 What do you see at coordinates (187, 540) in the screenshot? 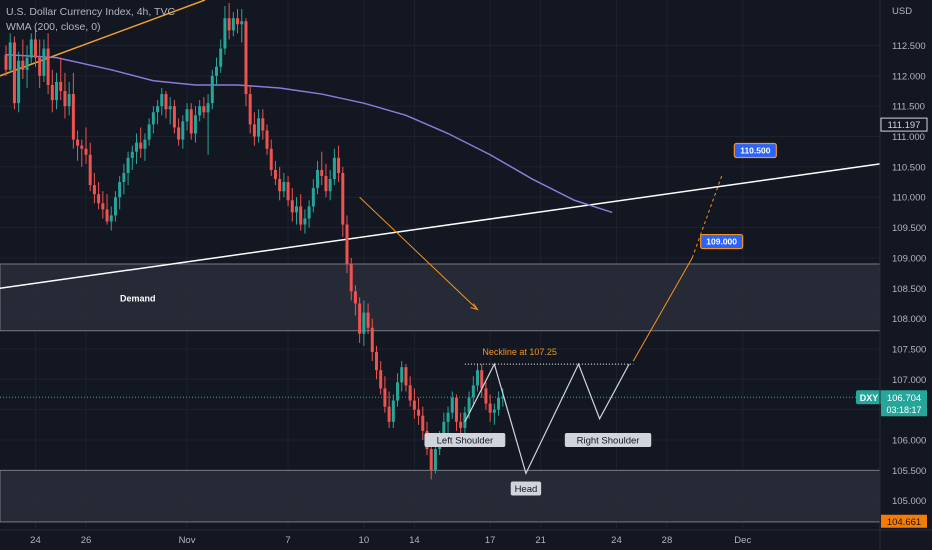
I see `x-tick-label: Nov` at bounding box center [187, 540].